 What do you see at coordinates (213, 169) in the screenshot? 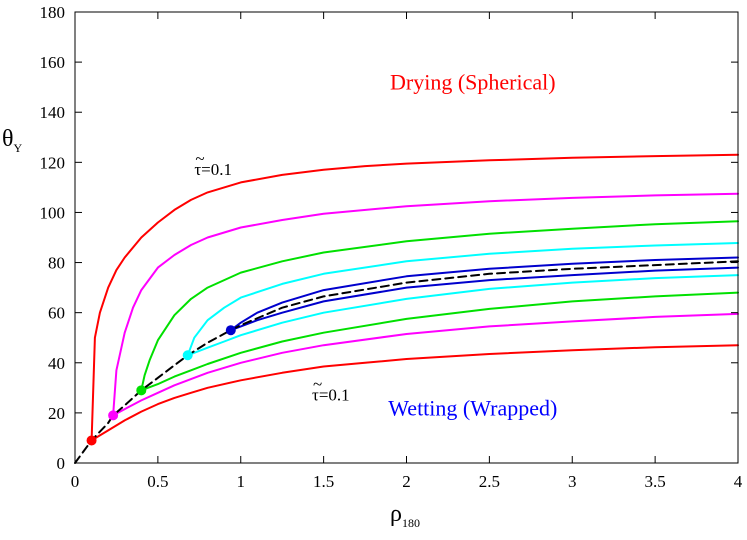
I see `tau-upper-label: τ=0.1` at bounding box center [213, 169].